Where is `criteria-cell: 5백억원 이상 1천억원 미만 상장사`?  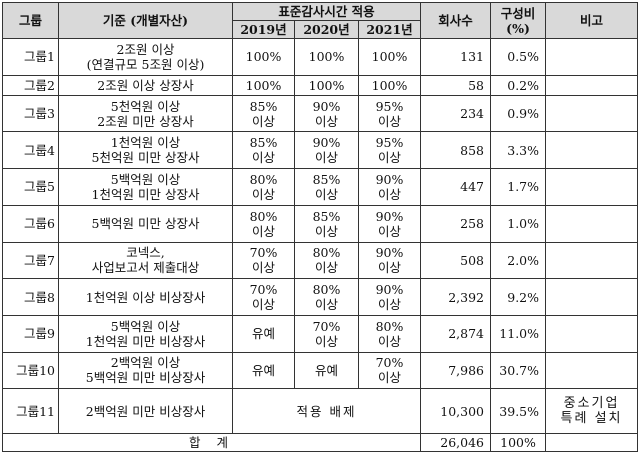 criteria-cell: 5백억원 이상 1천억원 미만 상장사 is located at coordinates (145, 187).